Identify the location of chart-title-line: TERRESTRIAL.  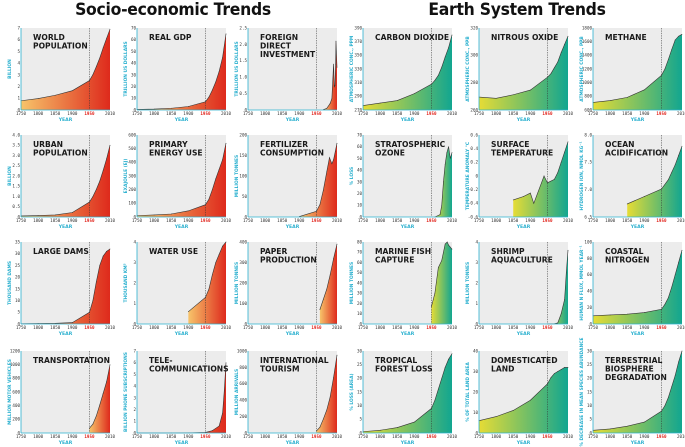
(633, 360).